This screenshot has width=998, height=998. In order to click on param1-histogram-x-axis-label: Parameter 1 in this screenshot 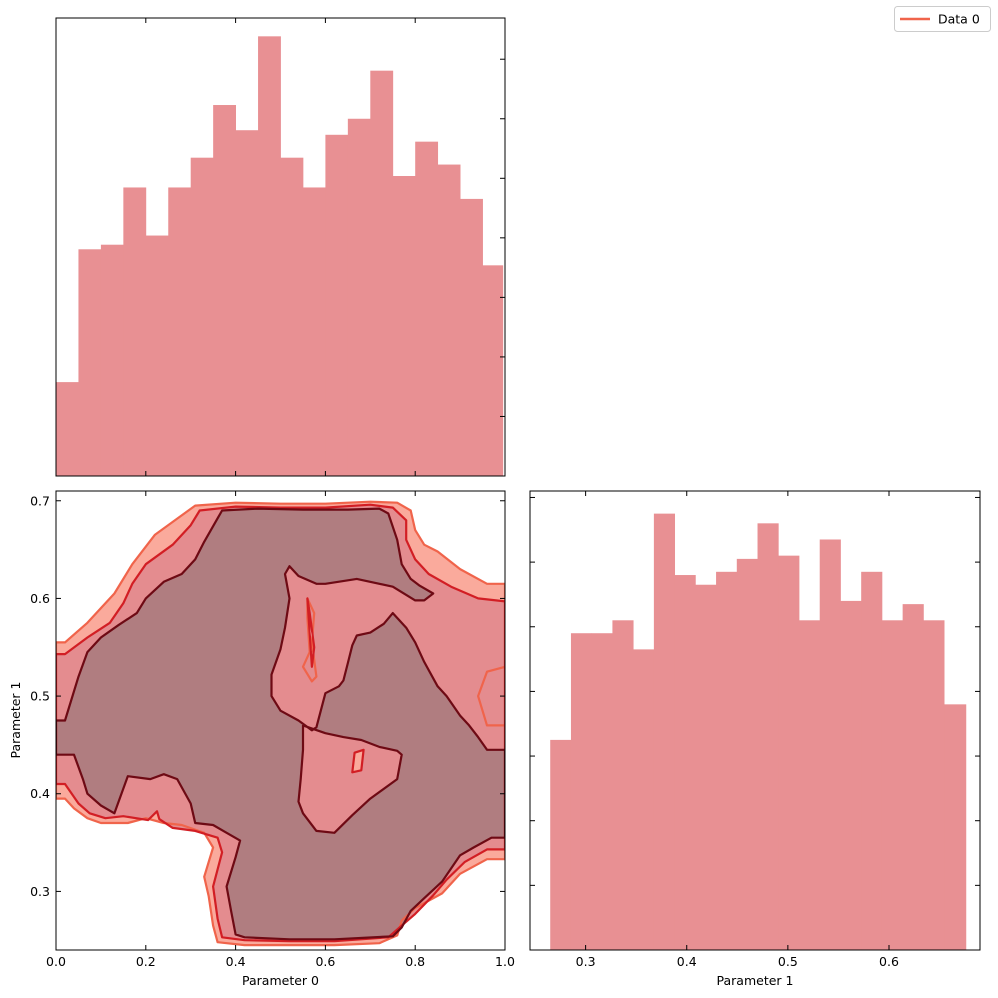, I will do `click(755, 980)`.